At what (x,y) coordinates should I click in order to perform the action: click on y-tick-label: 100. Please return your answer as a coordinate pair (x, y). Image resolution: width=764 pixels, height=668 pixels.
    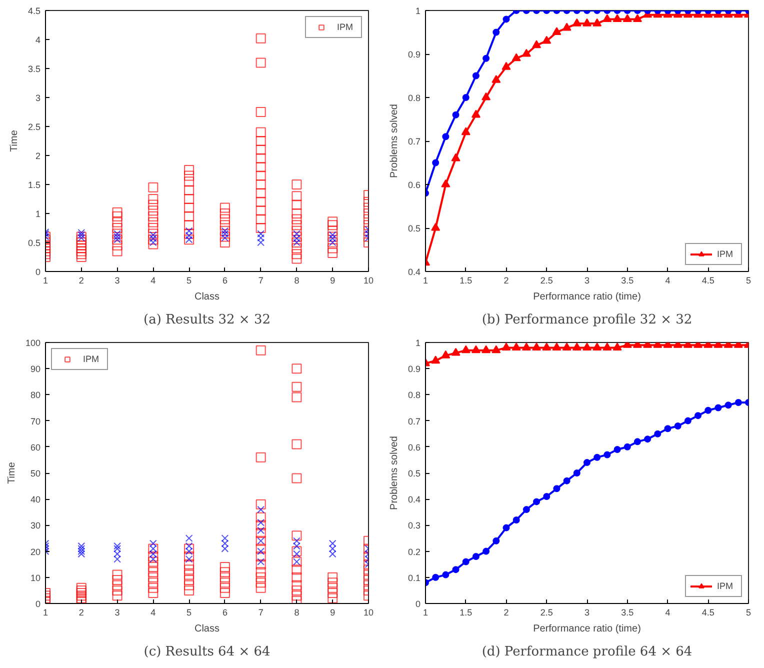
    Looking at the image, I should click on (33, 343).